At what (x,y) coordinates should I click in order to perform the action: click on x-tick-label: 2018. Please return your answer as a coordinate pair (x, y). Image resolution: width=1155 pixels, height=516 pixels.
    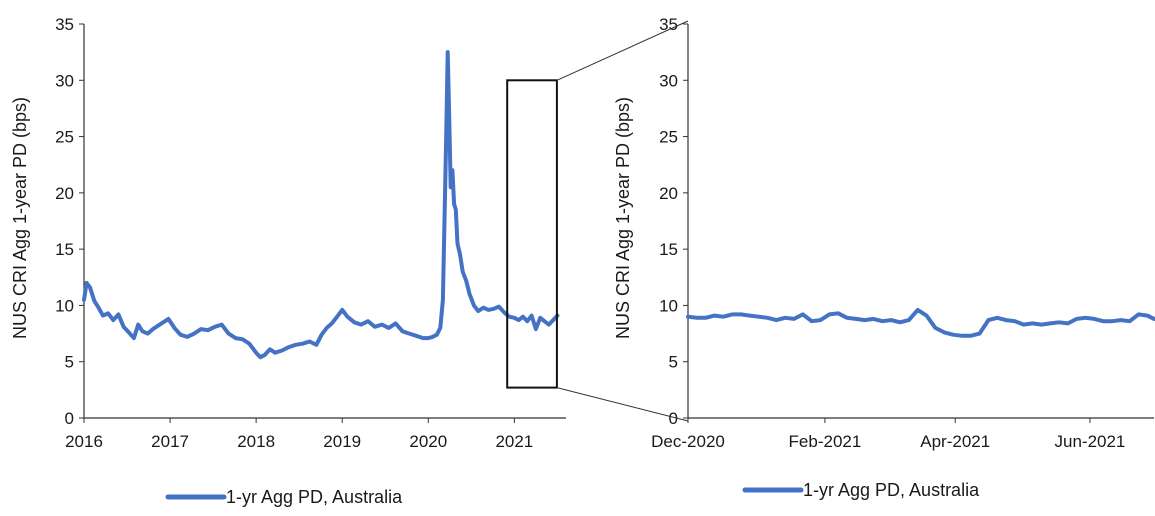
    Looking at the image, I should click on (256, 441).